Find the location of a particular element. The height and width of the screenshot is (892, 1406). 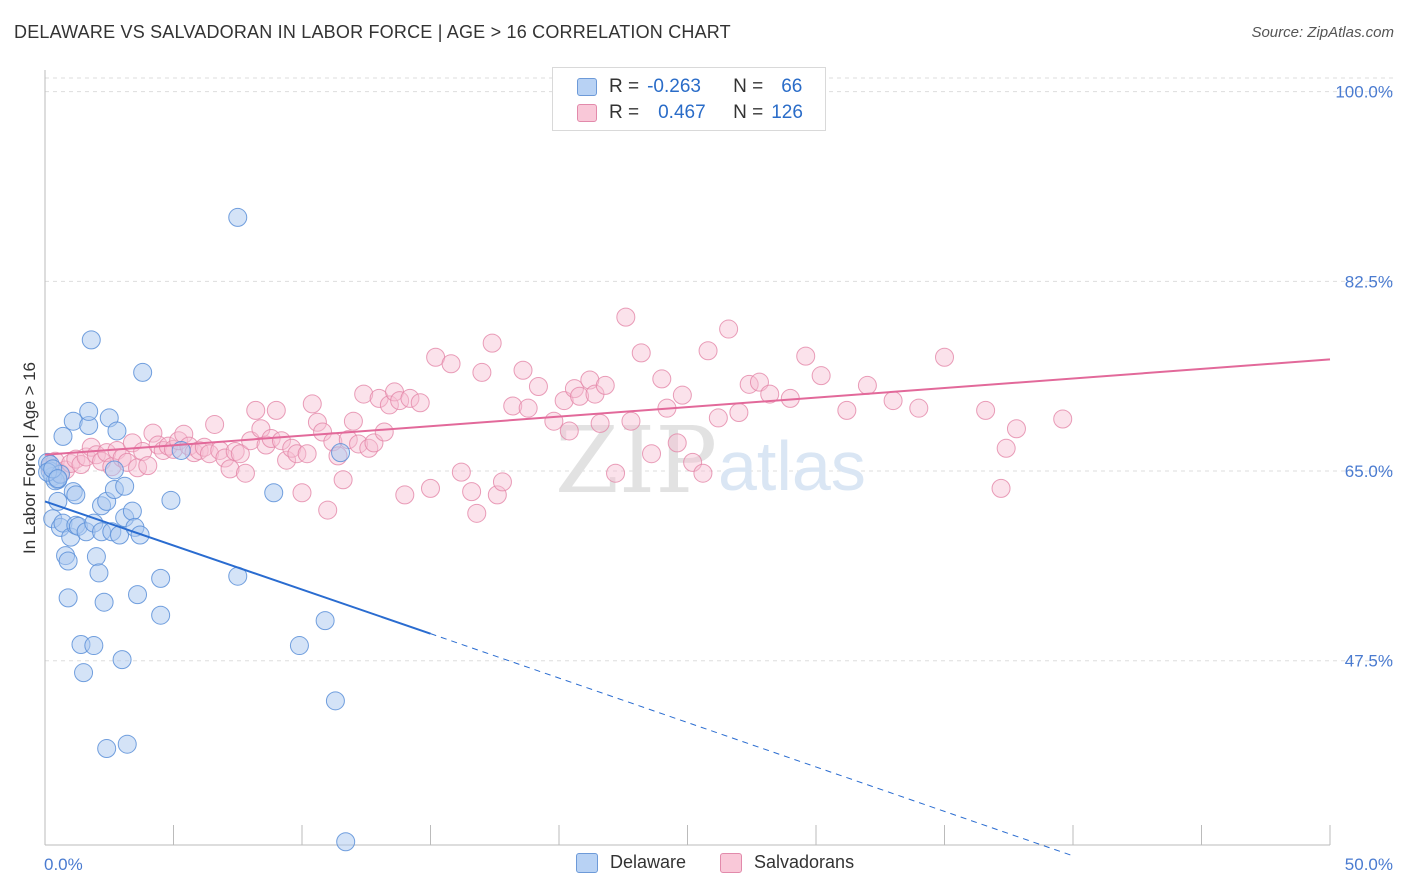

legend-row-salvadorans: R = 0.467 N = 126 is located at coordinates (690, 113).